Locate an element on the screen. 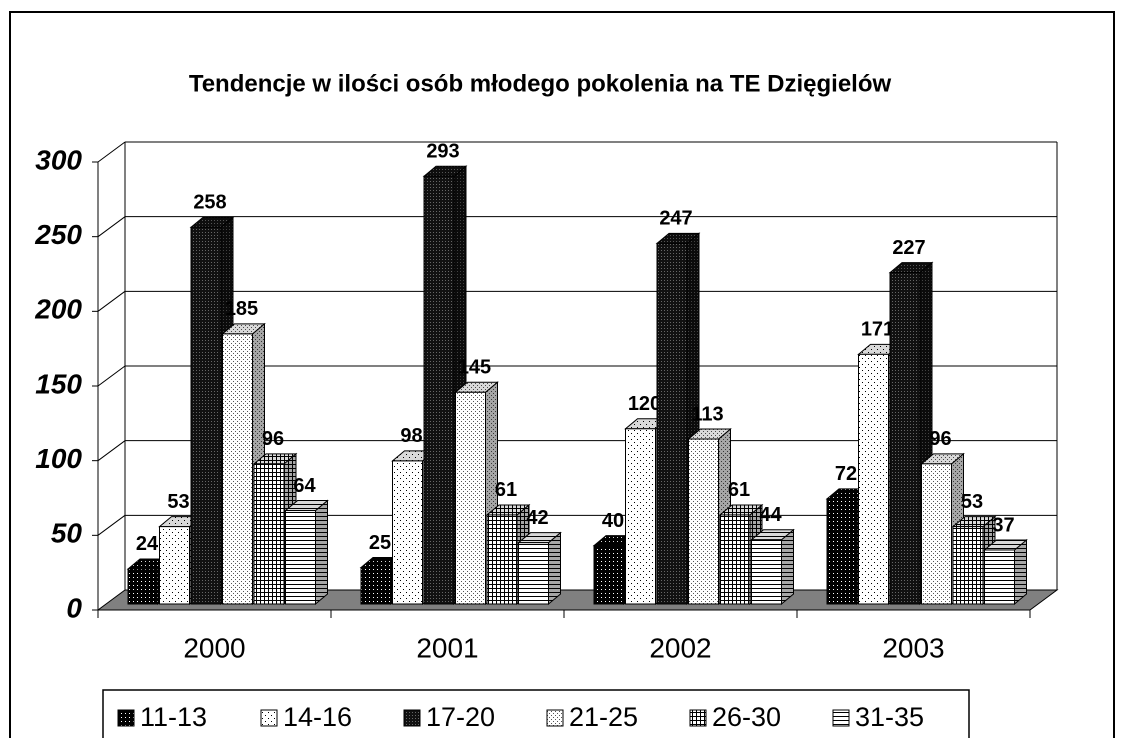  data-label: 293 is located at coordinates (442, 152).